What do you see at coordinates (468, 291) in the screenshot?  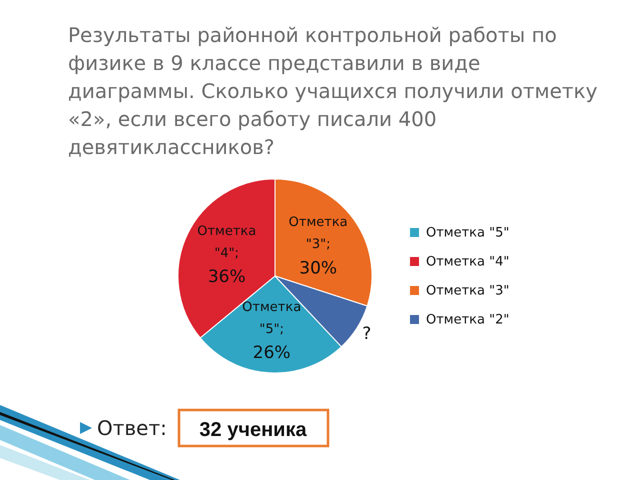 I see `legend-label: Отметка "3"` at bounding box center [468, 291].